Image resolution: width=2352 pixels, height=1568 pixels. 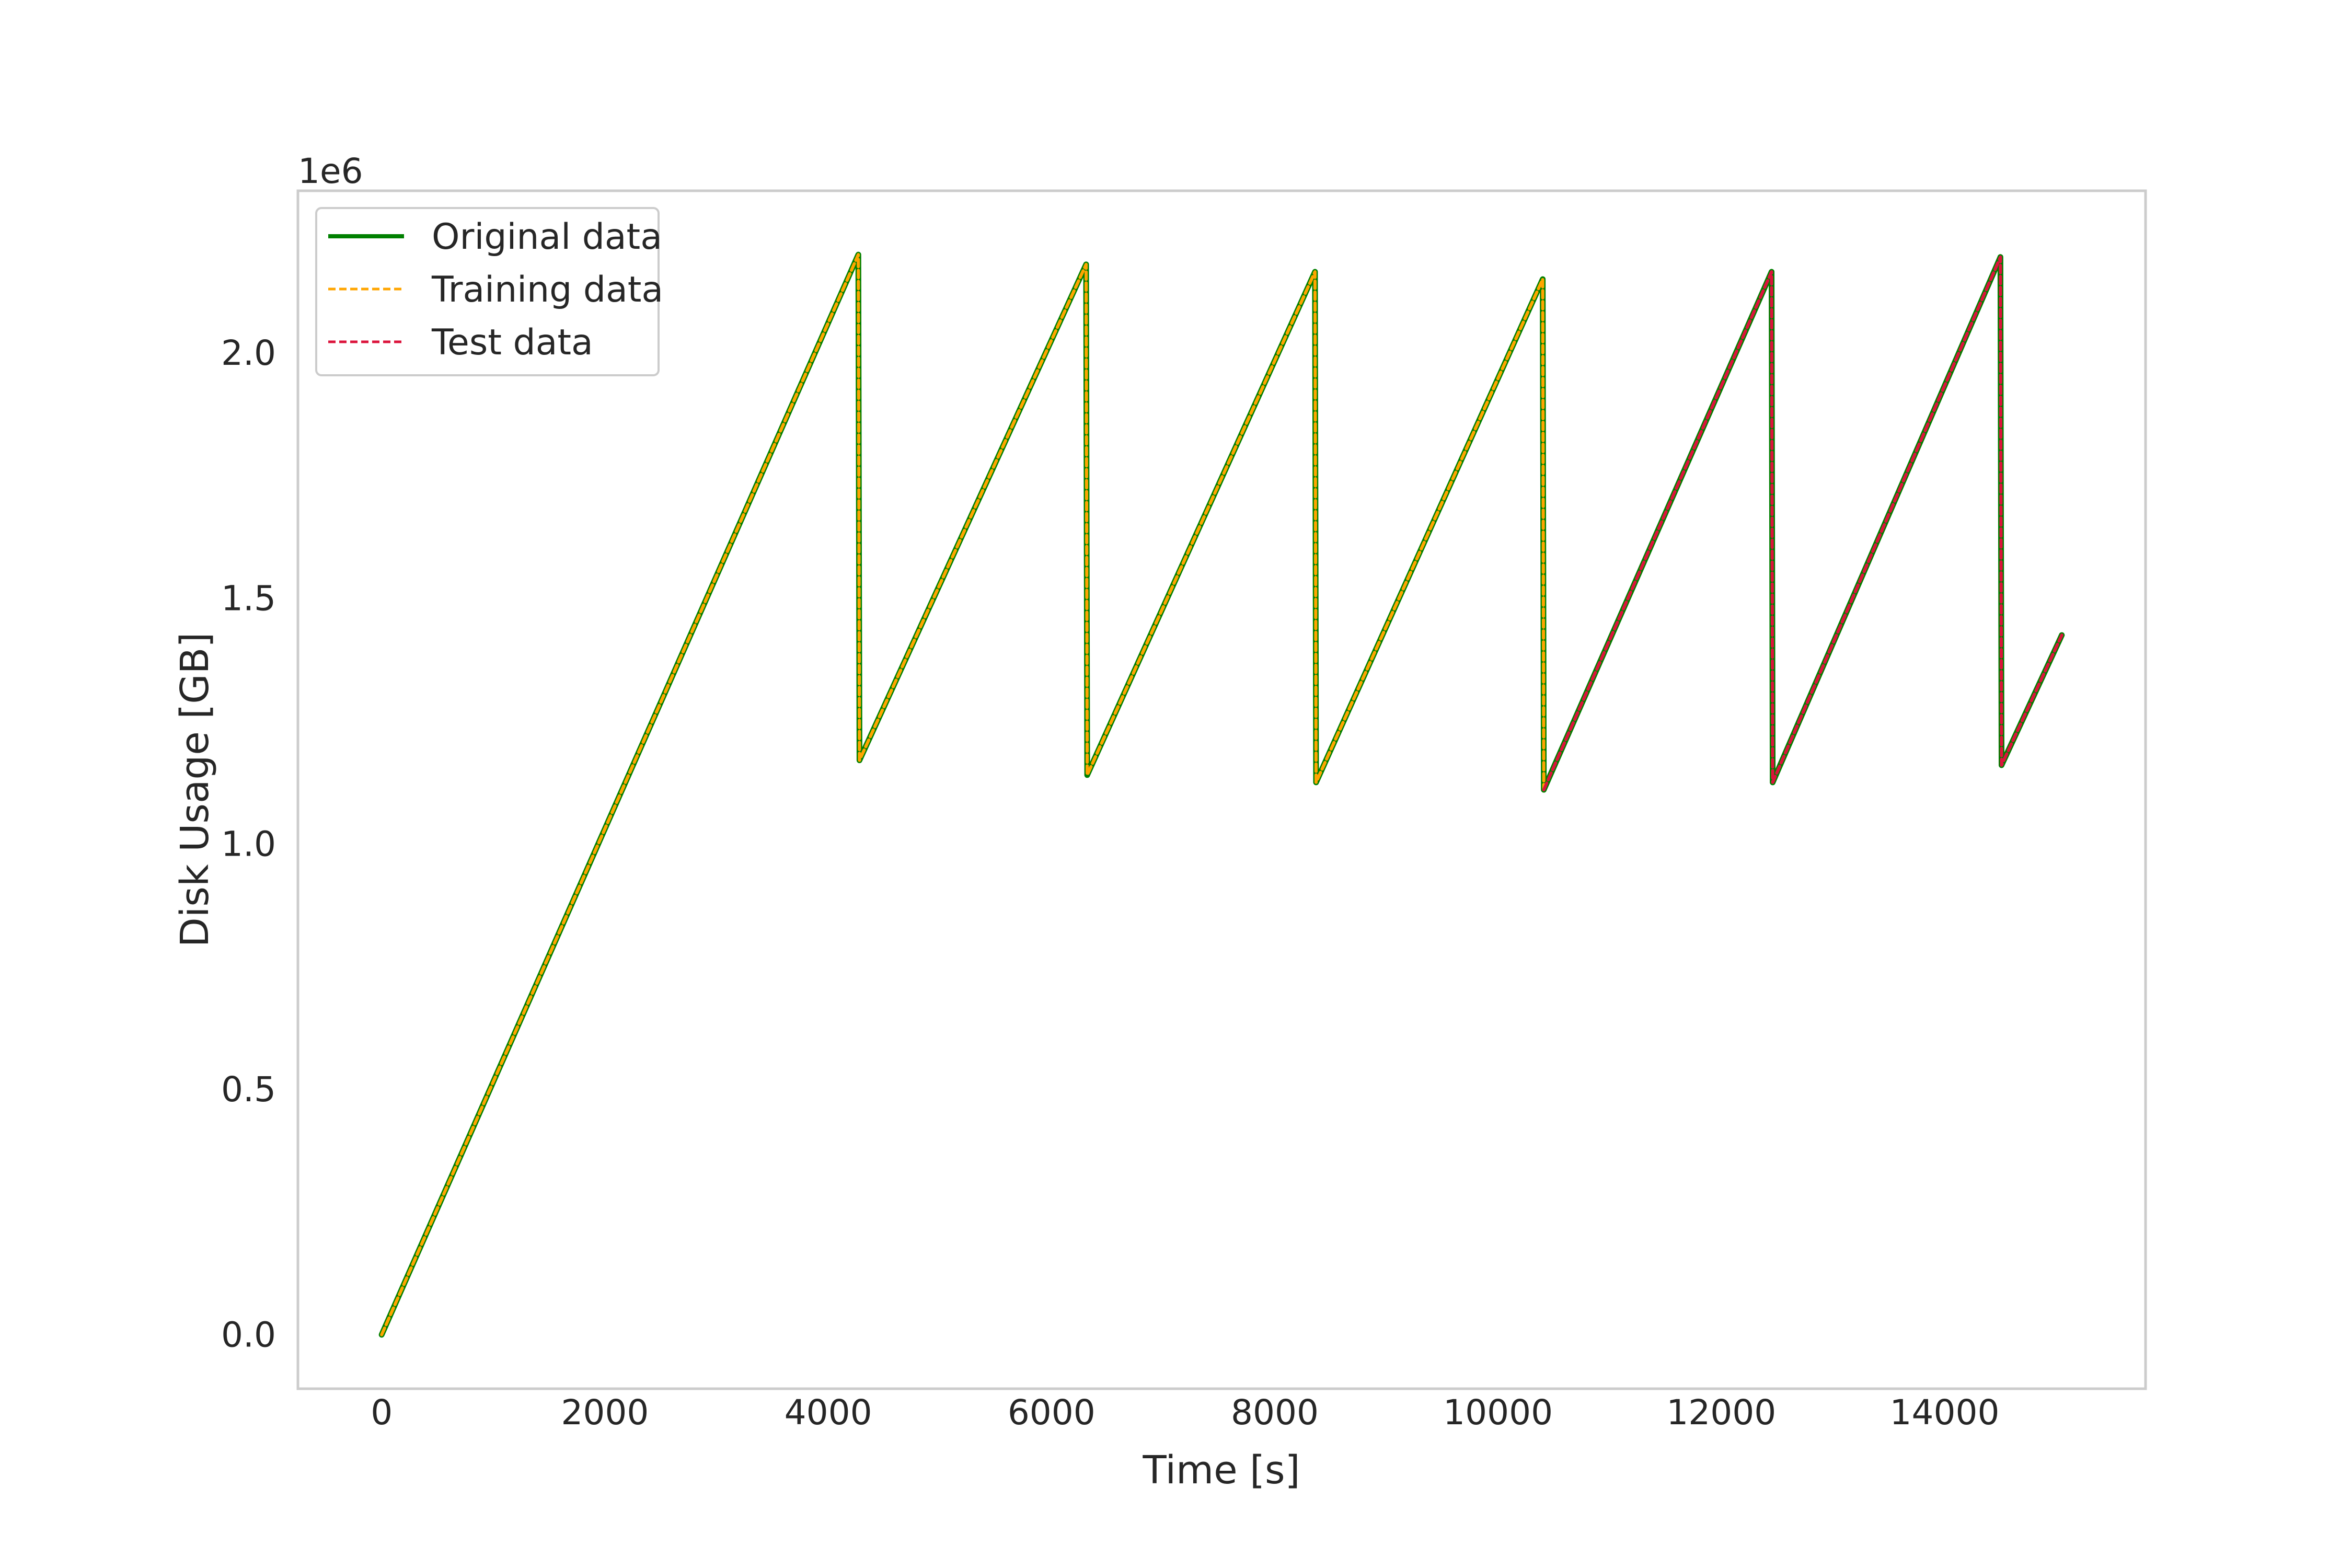 What do you see at coordinates (1498, 1412) in the screenshot?
I see `x-tick-label: 10000` at bounding box center [1498, 1412].